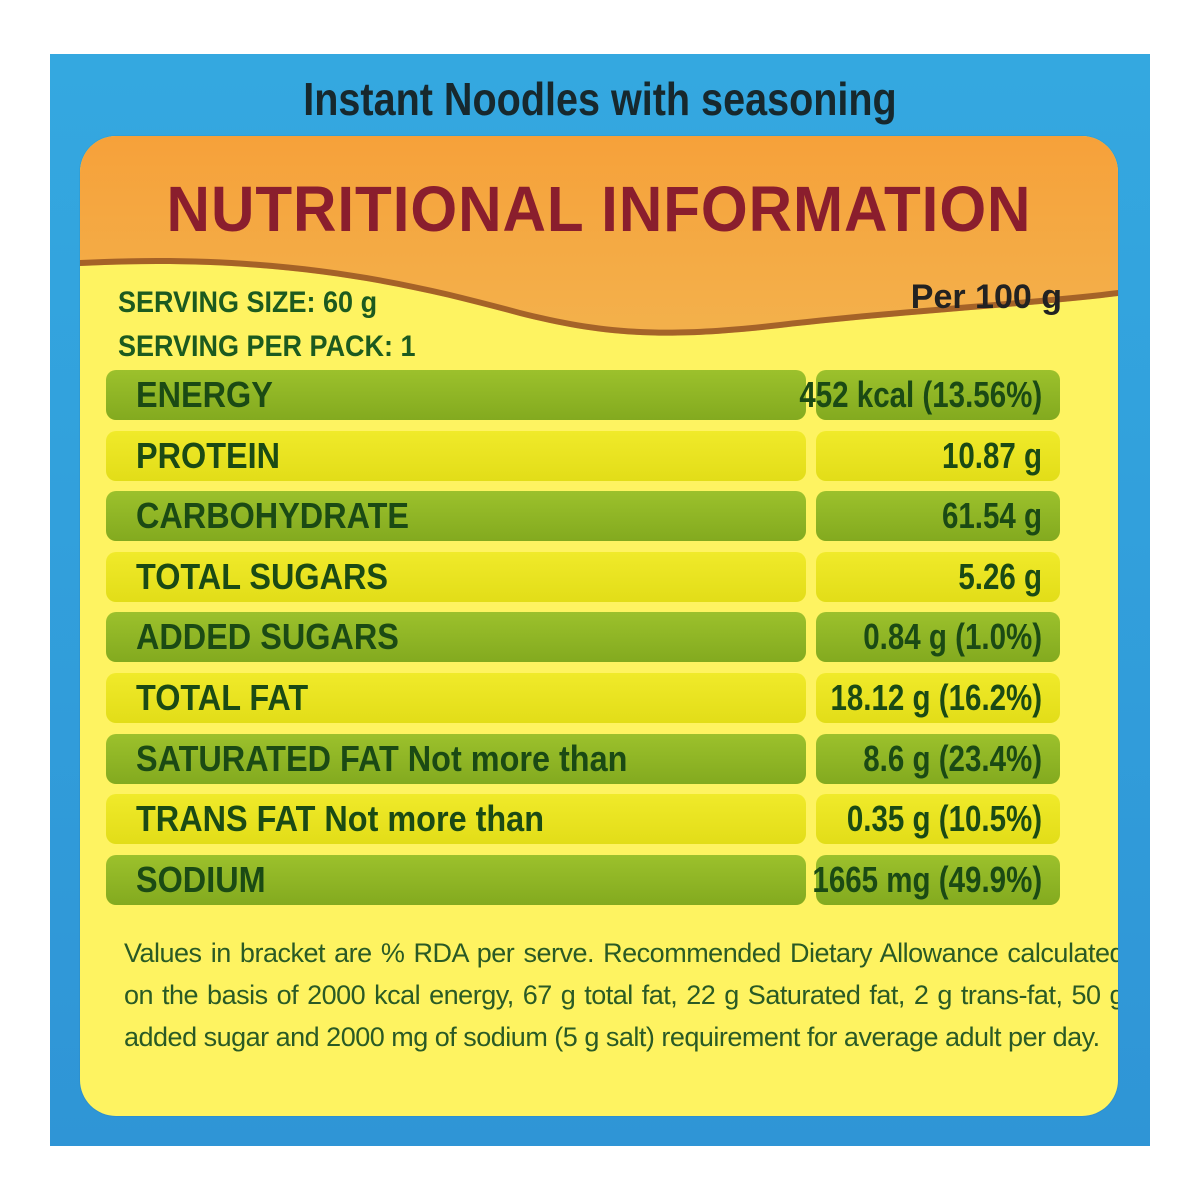 This screenshot has width=1200, height=1200. Describe the element at coordinates (927, 879) in the screenshot. I see `nutrient-value-text: 1665 mg (49.9%)` at that location.